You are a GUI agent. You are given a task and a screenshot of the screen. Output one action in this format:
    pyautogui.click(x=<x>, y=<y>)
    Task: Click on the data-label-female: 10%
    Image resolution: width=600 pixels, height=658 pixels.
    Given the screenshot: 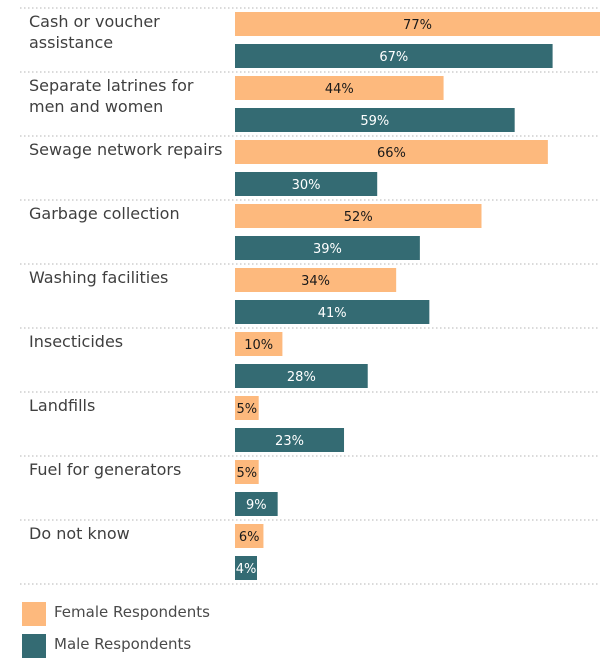 What is the action you would take?
    pyautogui.click(x=258, y=345)
    